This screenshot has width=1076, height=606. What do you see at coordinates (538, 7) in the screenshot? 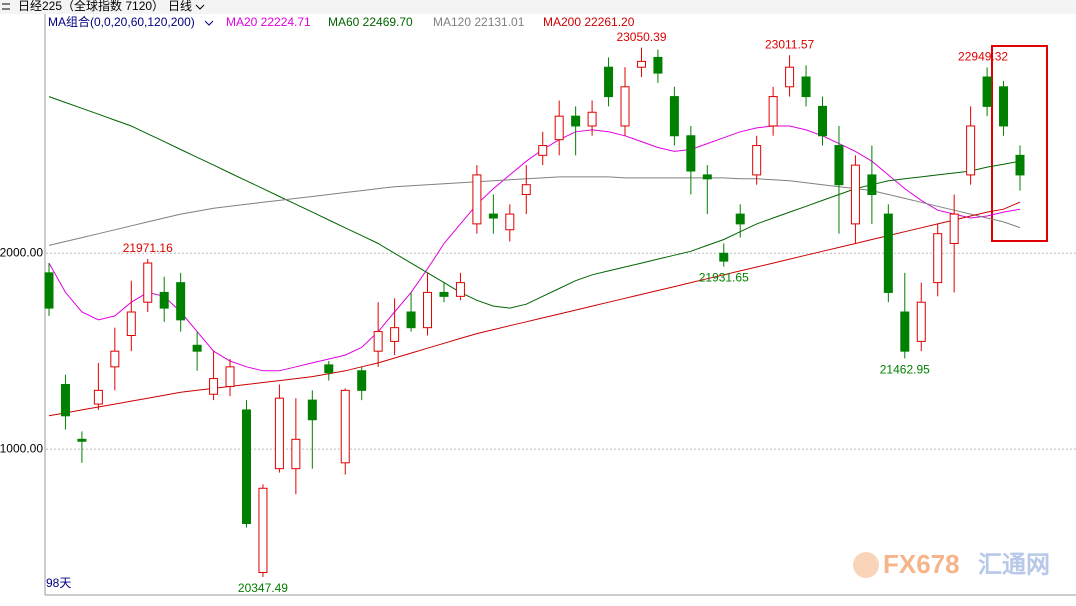
I see `header-bar` at bounding box center [538, 7].